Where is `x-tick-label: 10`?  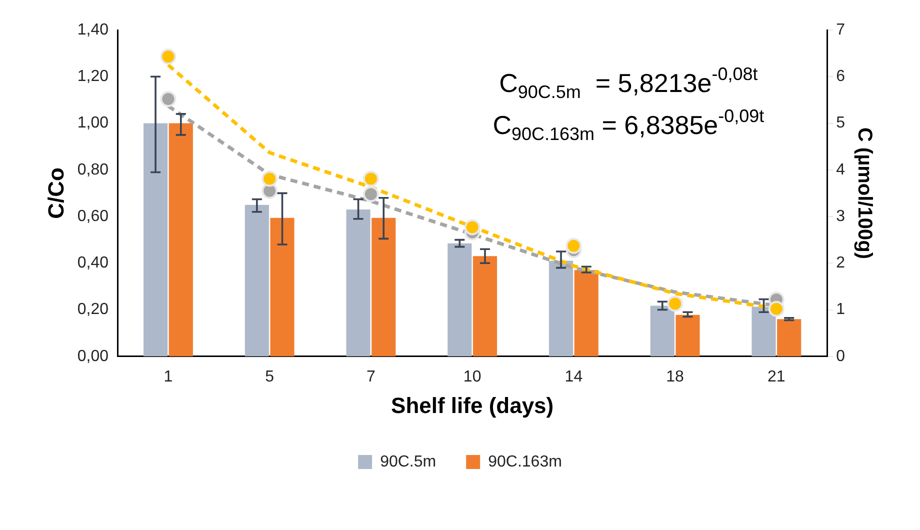
x-tick-label: 10 is located at coordinates (472, 377).